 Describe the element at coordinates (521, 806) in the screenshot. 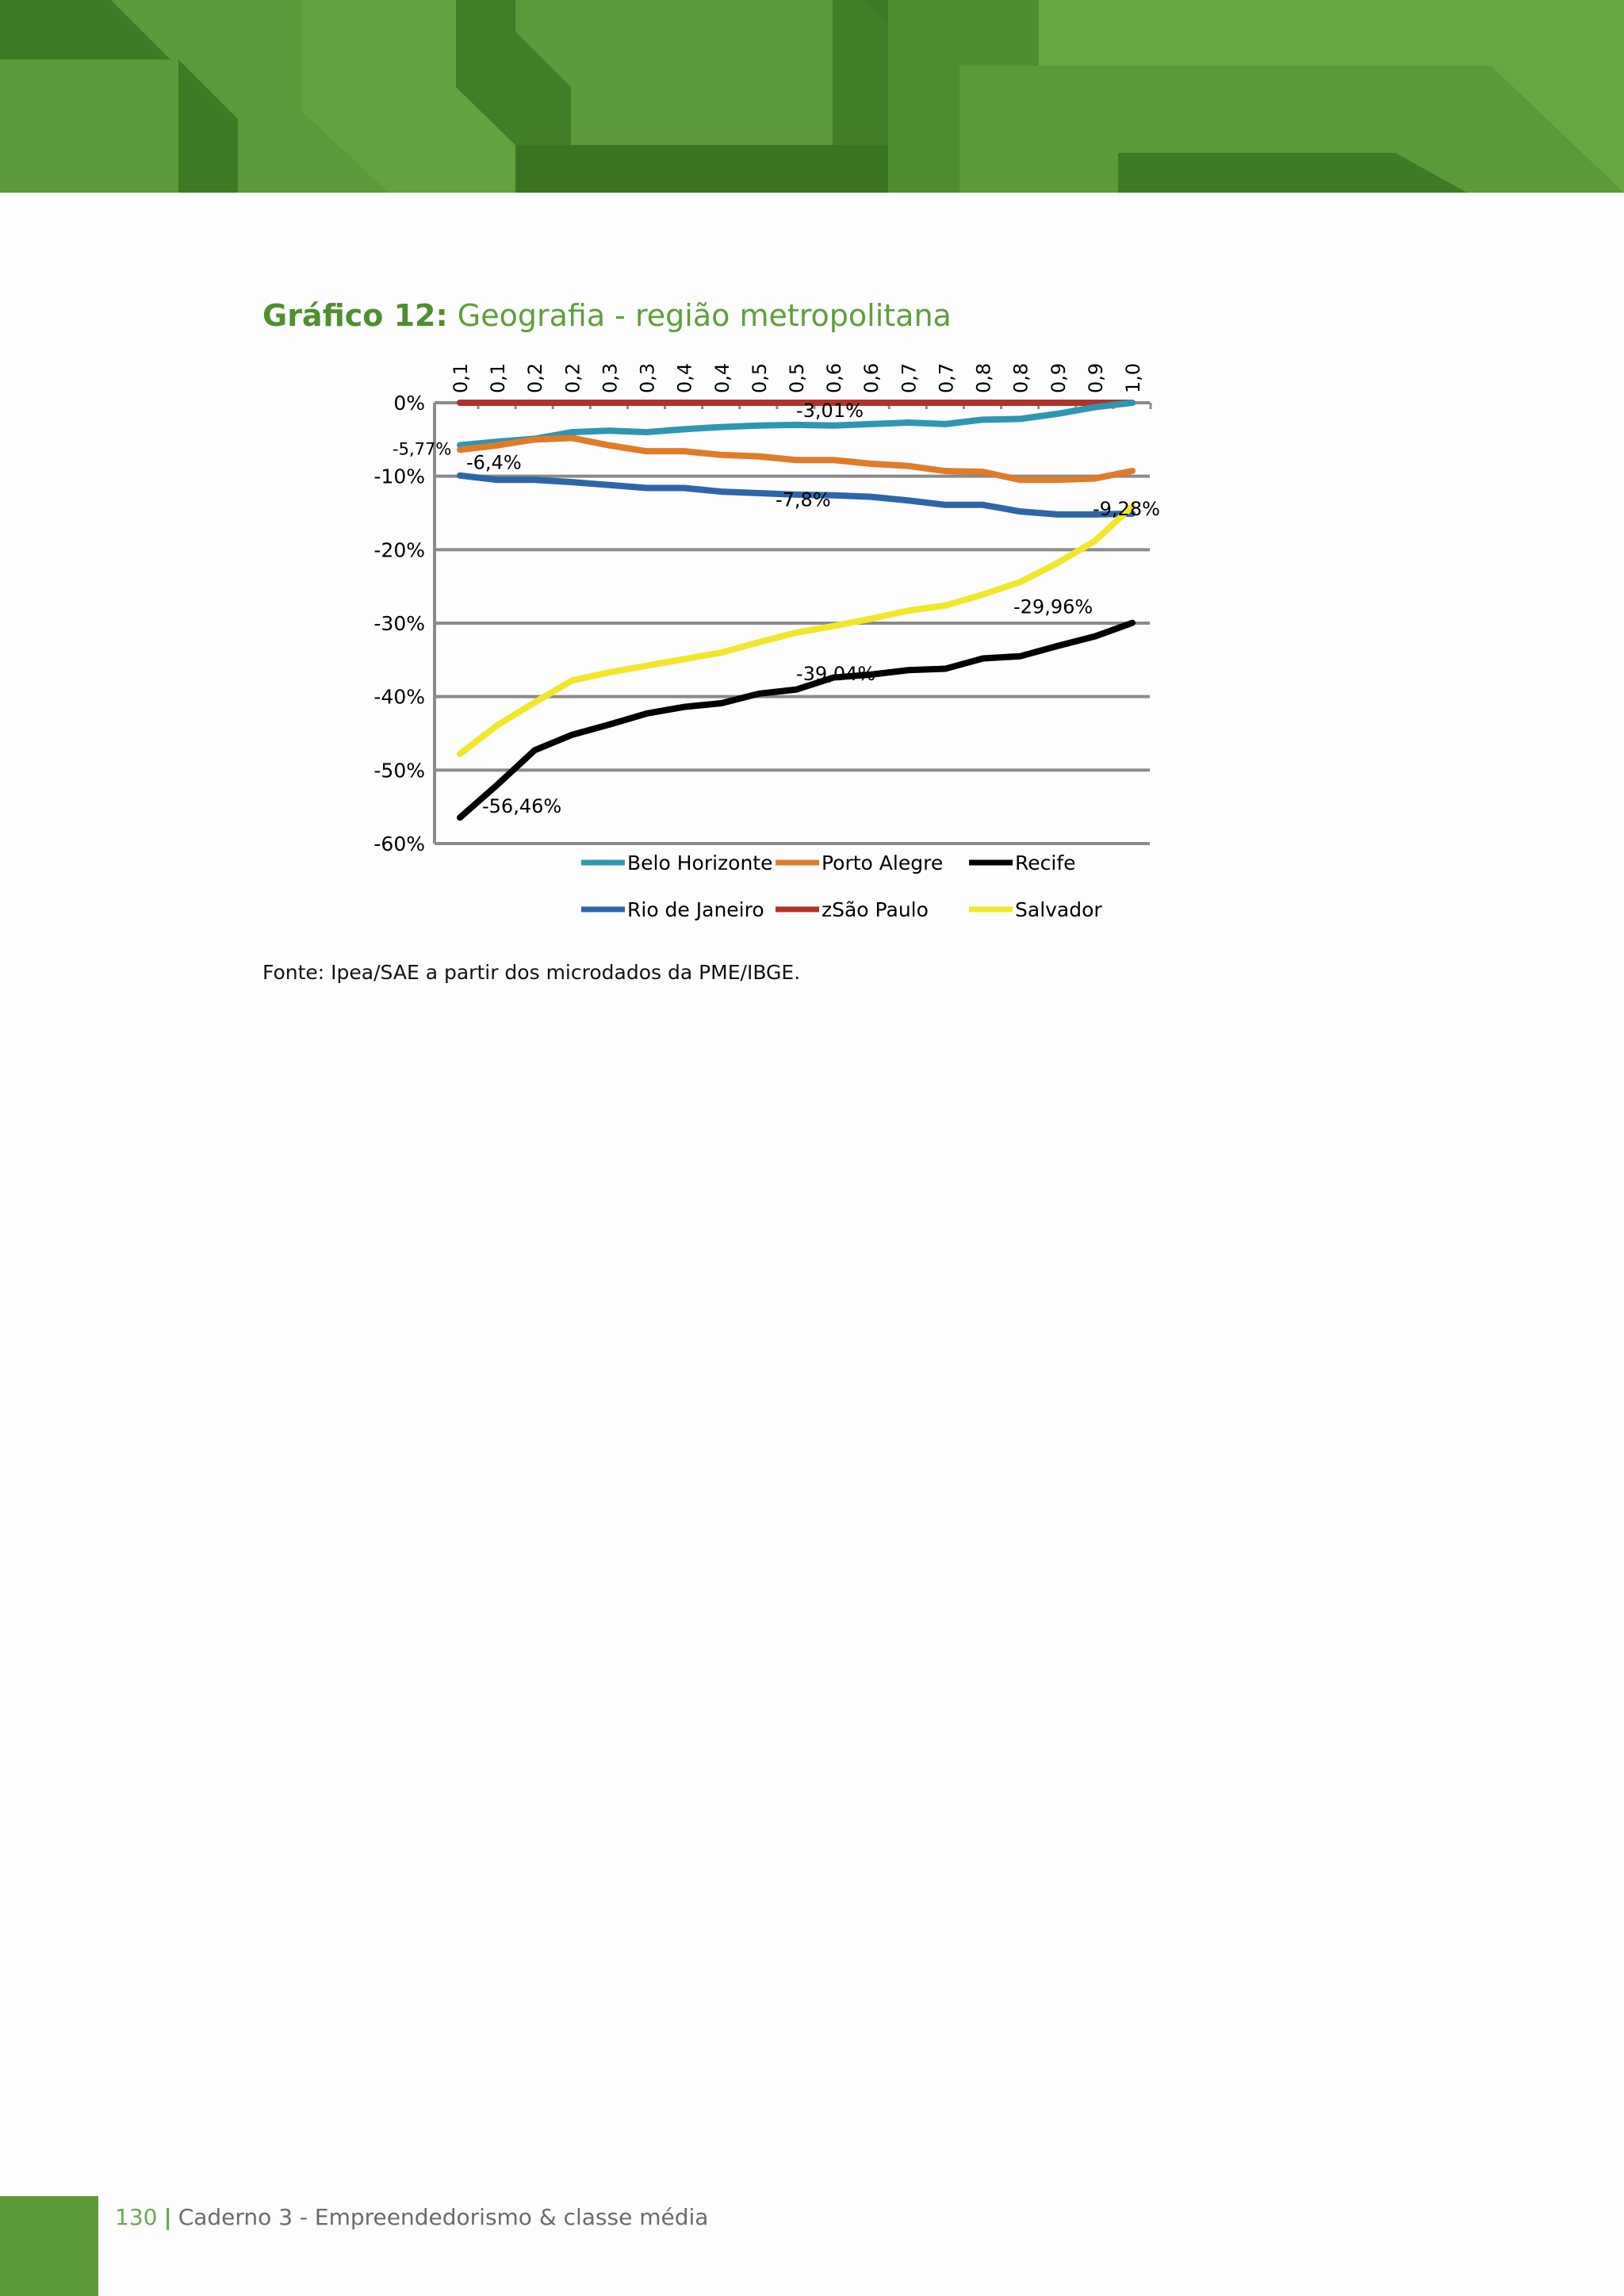

I see `data-label: -56,46%` at that location.